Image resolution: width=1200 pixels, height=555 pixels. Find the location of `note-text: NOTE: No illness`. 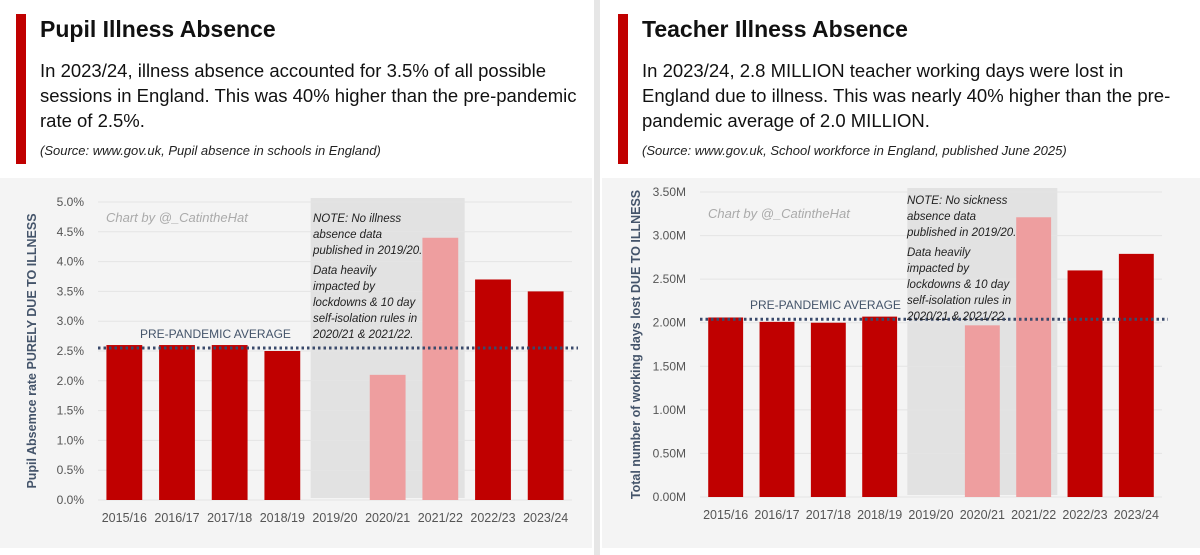

note-text: NOTE: No illness is located at coordinates (357, 219).